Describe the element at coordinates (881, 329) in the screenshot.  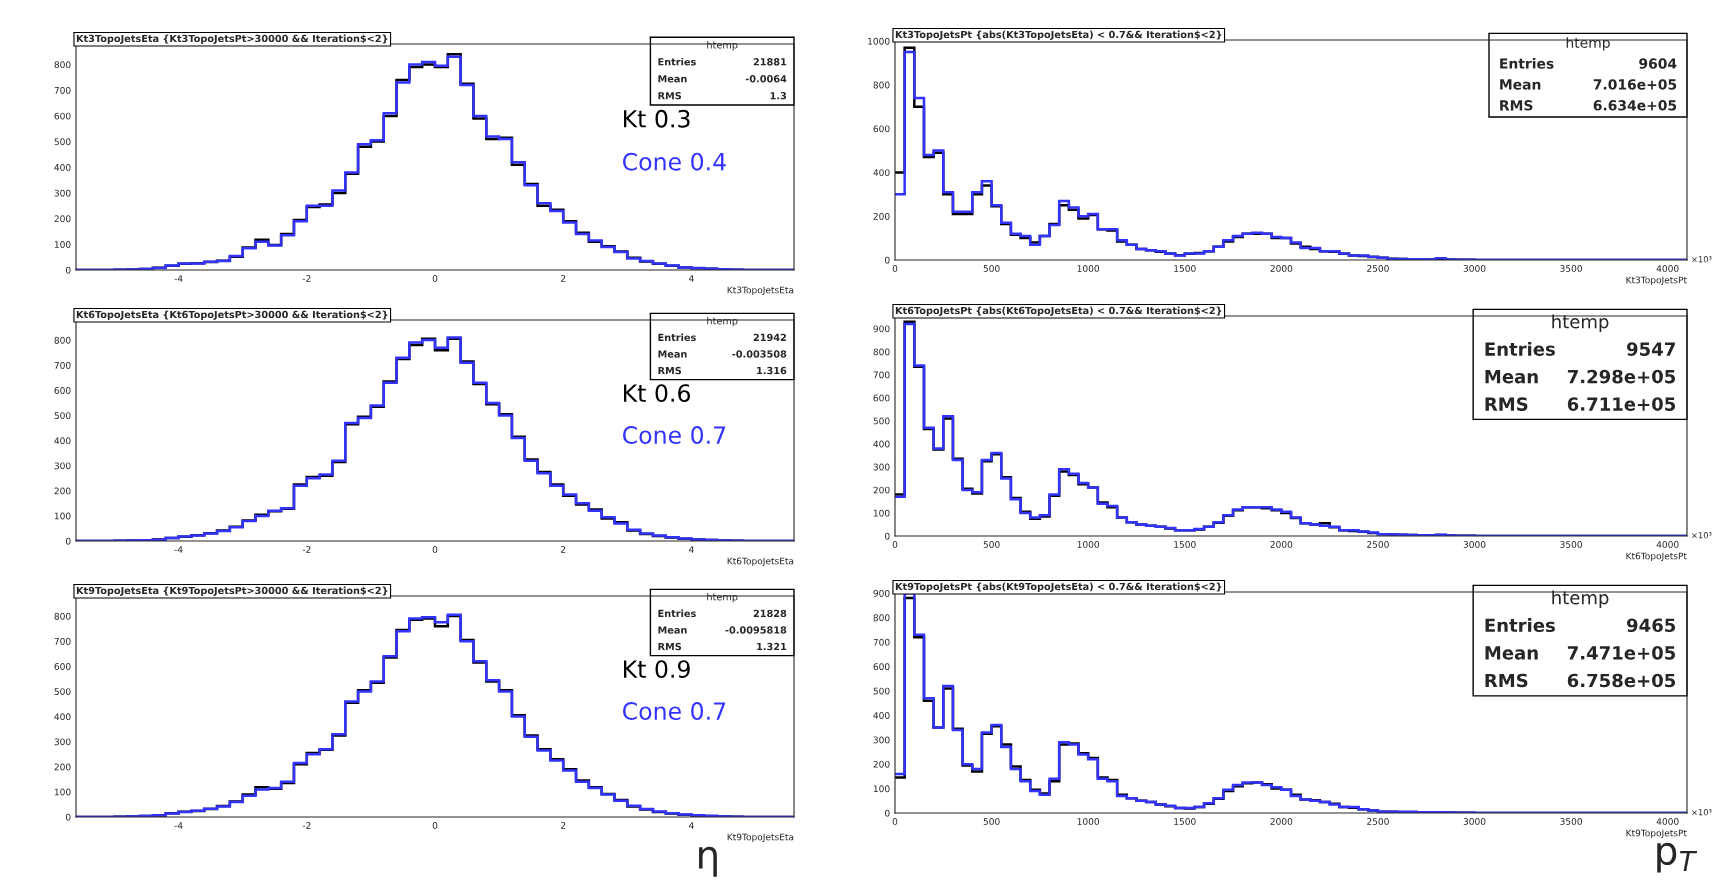
I see `y-tick-label: 900` at that location.